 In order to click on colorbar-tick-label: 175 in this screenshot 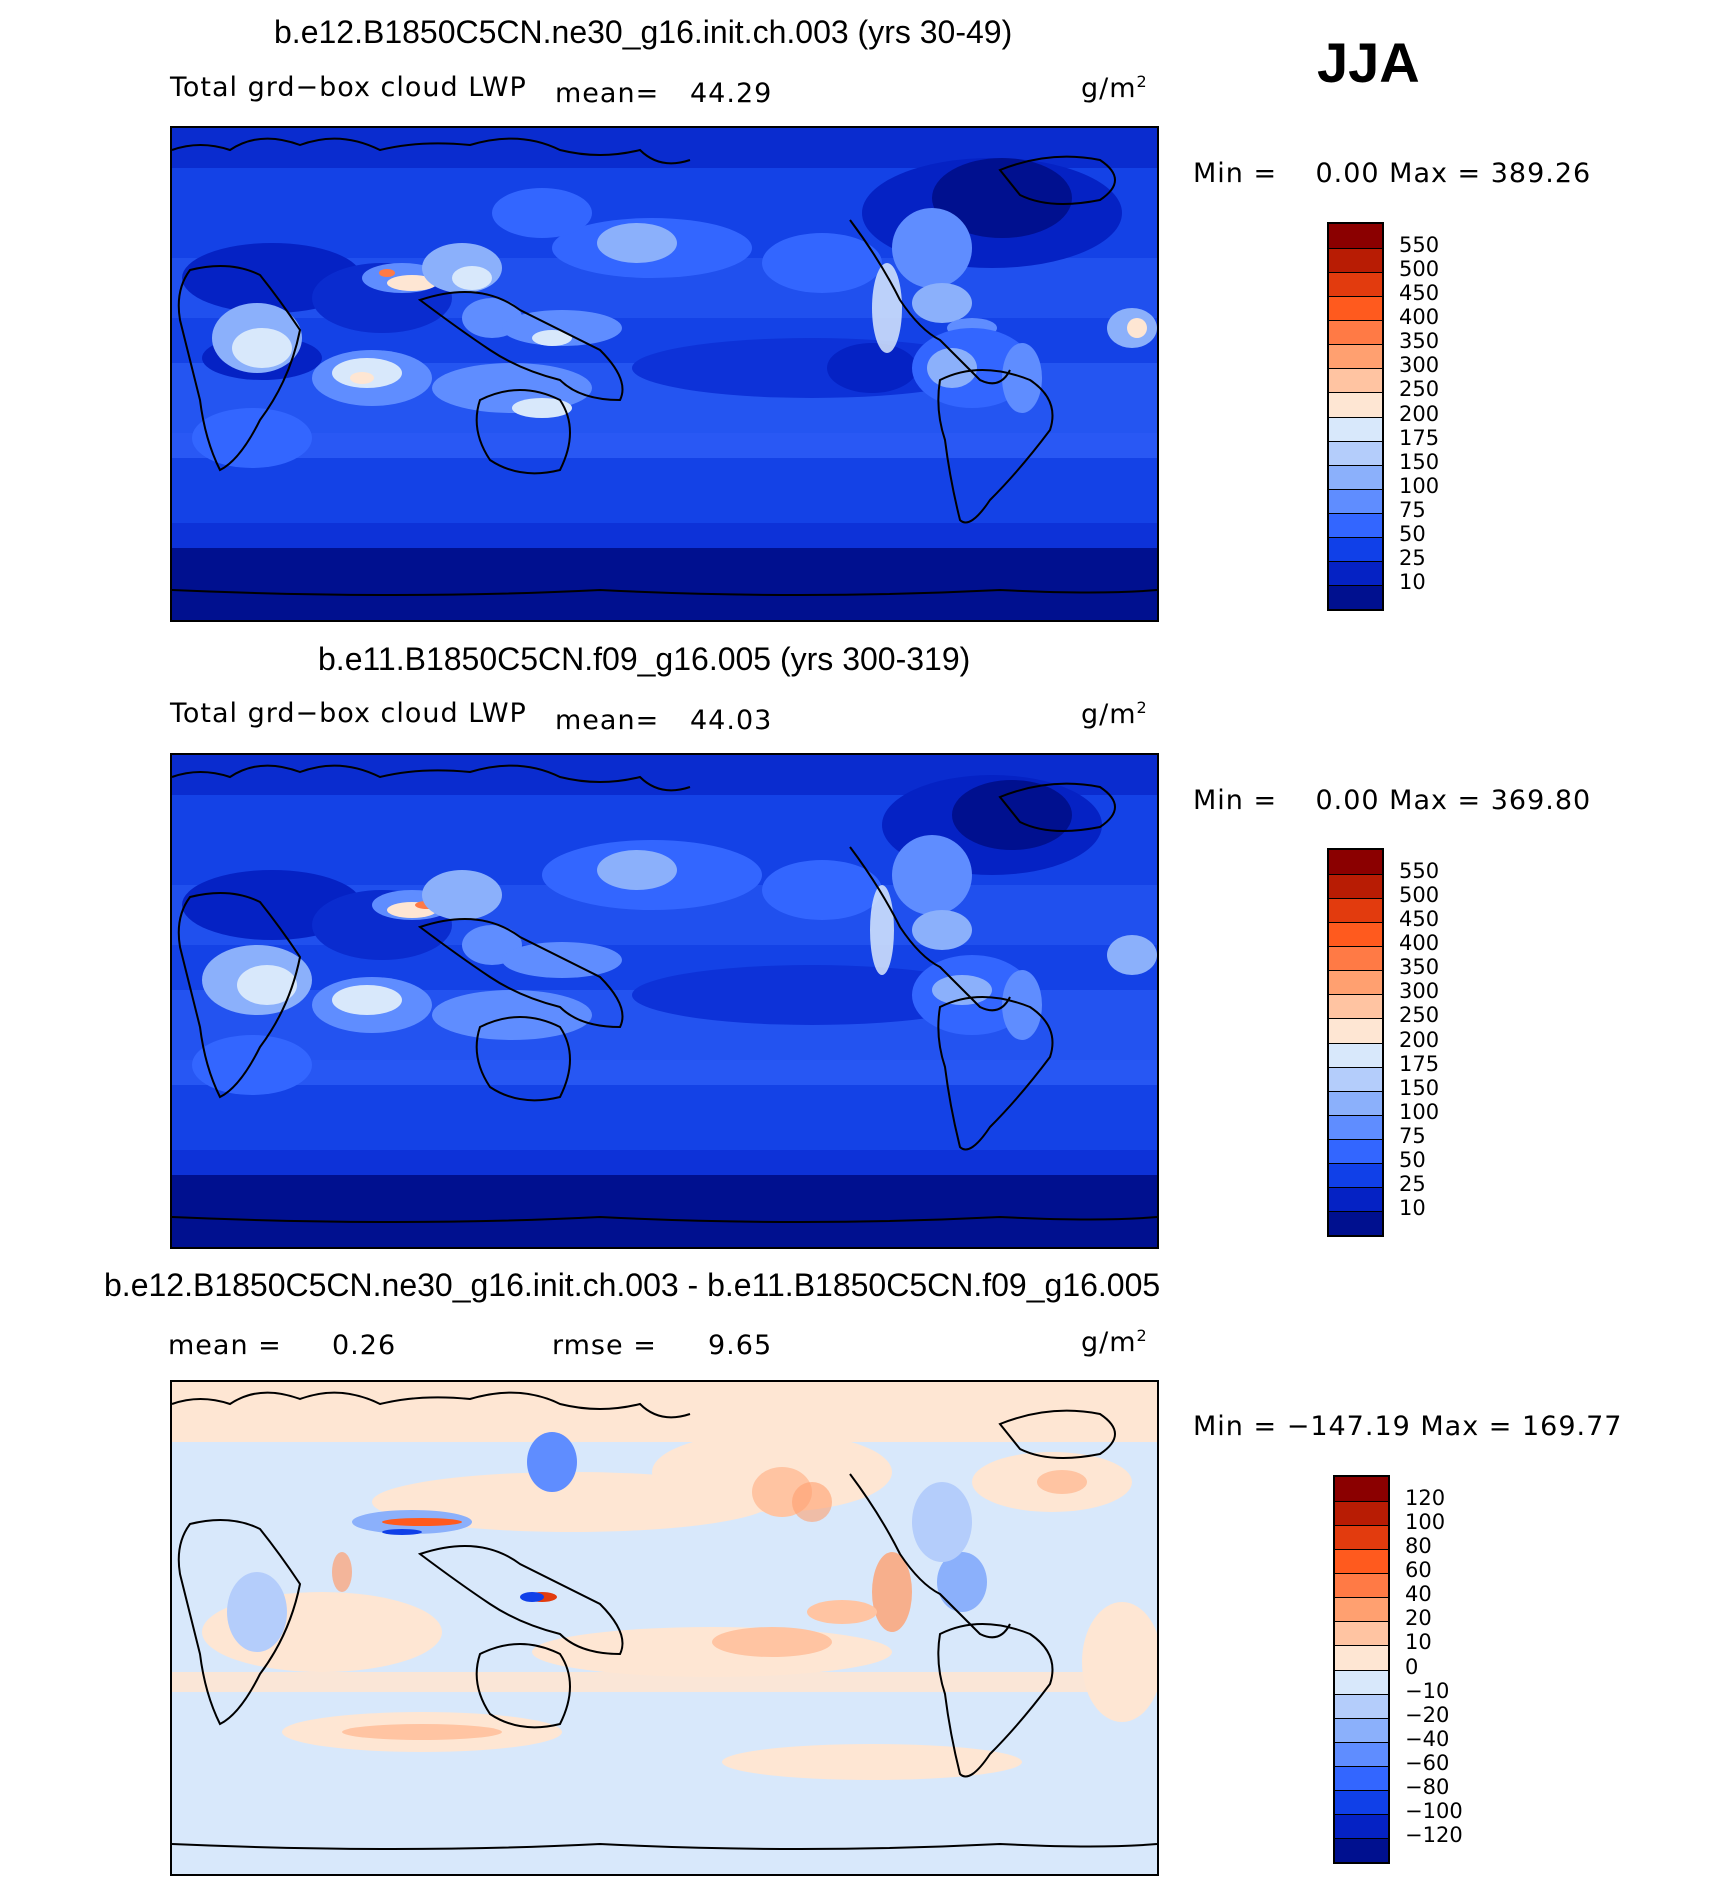, I will do `click(1419, 1063)`.